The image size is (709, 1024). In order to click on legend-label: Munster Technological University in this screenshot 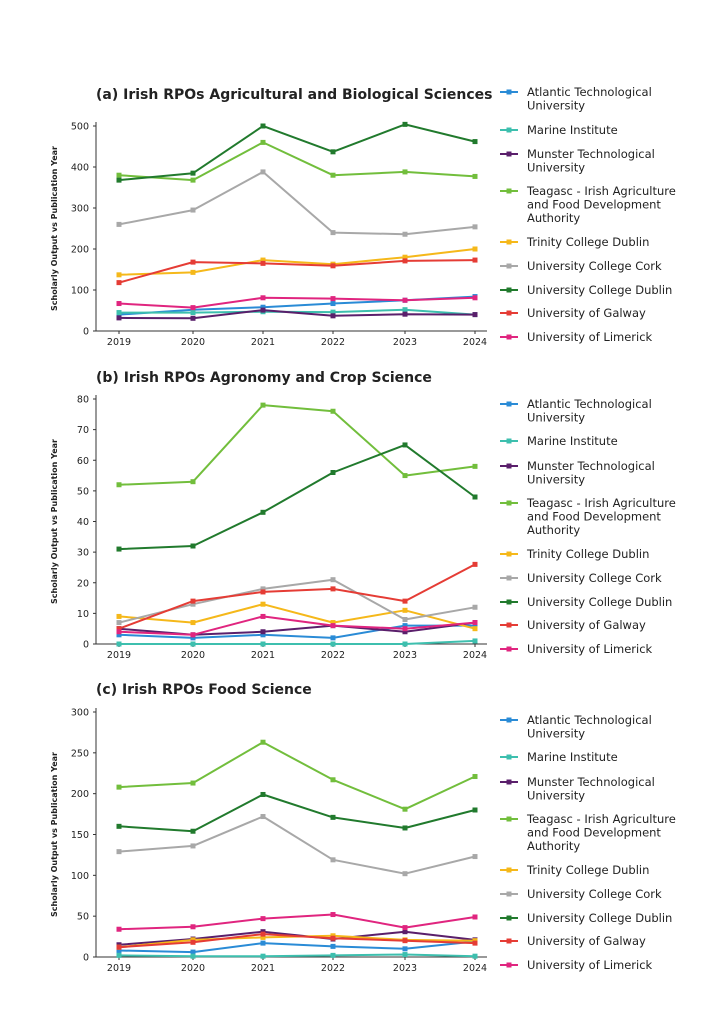, I will do `click(591, 473)`.